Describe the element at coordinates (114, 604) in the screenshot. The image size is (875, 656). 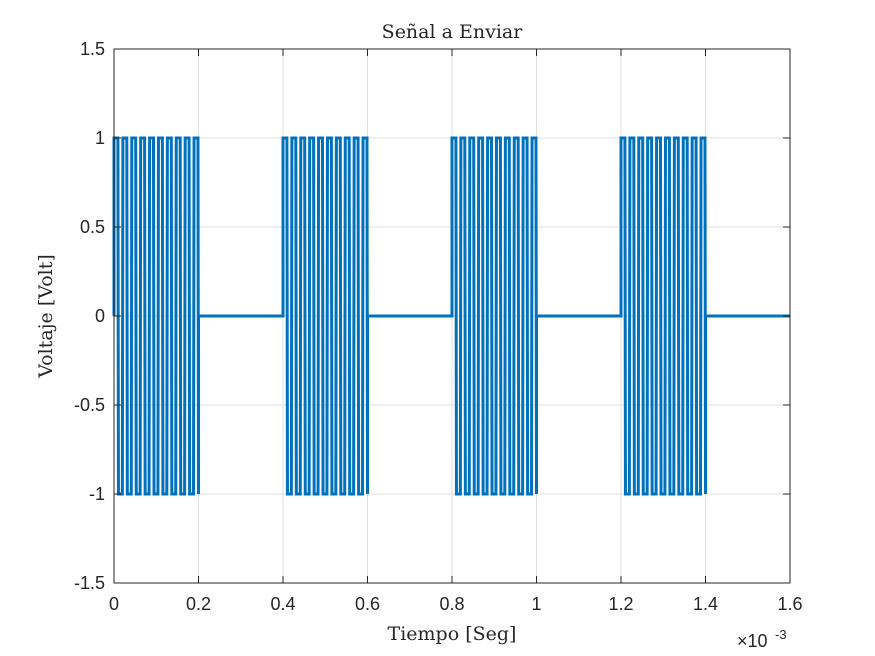
I see `x-tick-label: 0` at that location.